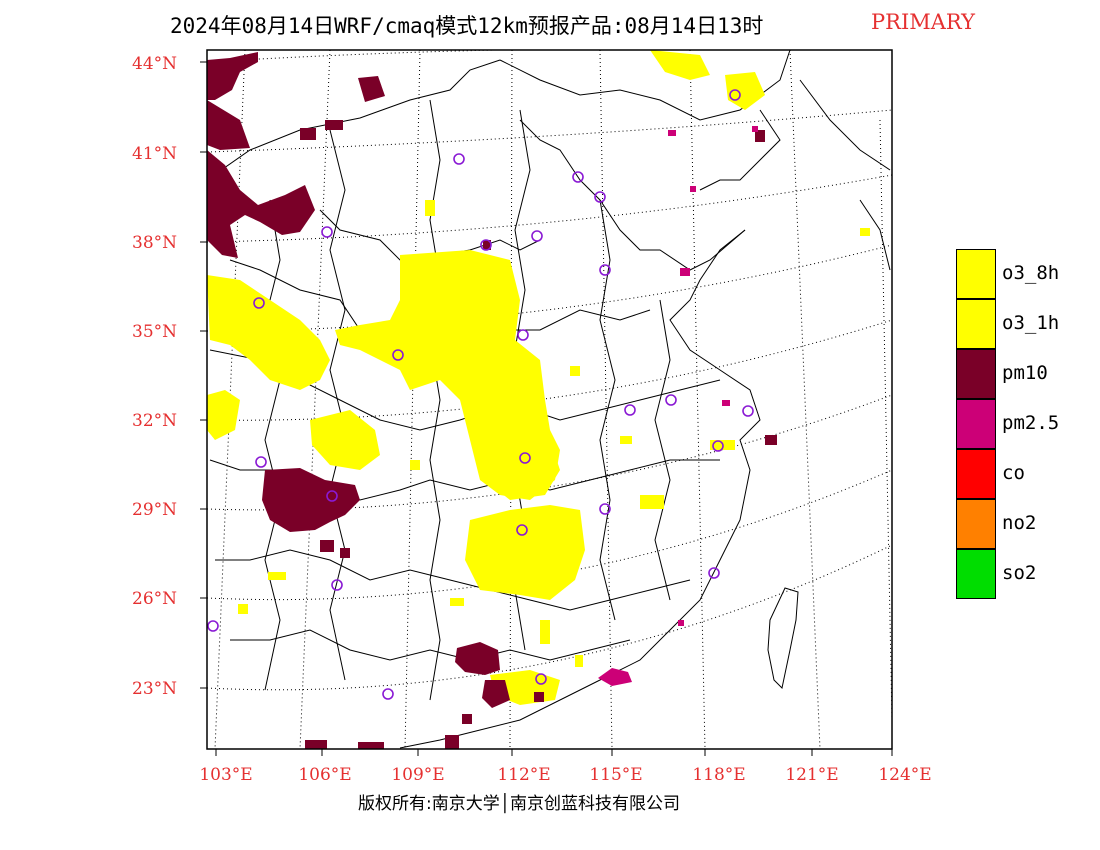 This screenshot has width=1100, height=850. I want to click on legend-item-pm25: pm2.5, so click(1021, 424).